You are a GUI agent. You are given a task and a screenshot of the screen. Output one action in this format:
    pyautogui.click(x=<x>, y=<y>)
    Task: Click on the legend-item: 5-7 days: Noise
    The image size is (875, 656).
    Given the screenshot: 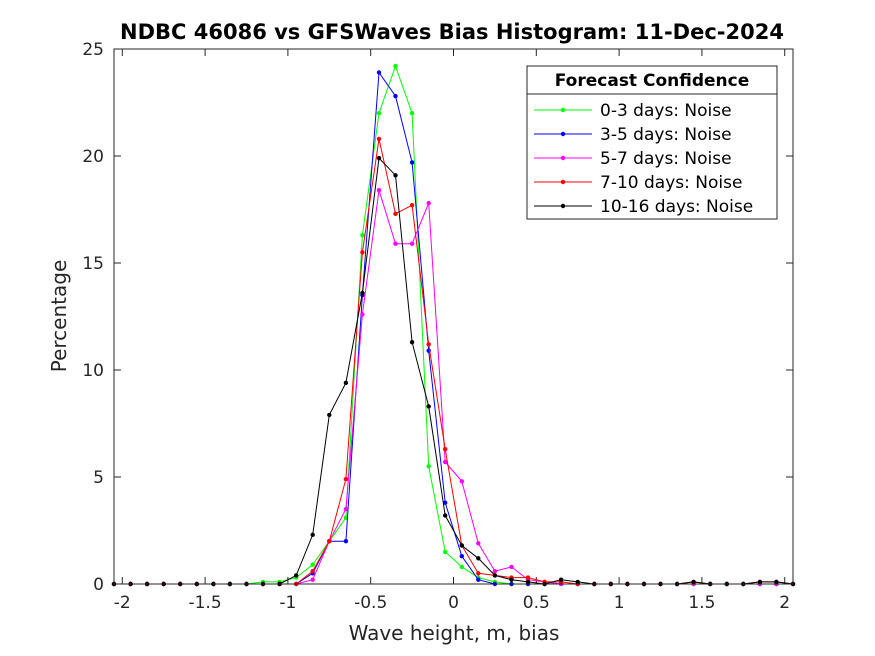 What is the action you would take?
    pyautogui.click(x=633, y=159)
    